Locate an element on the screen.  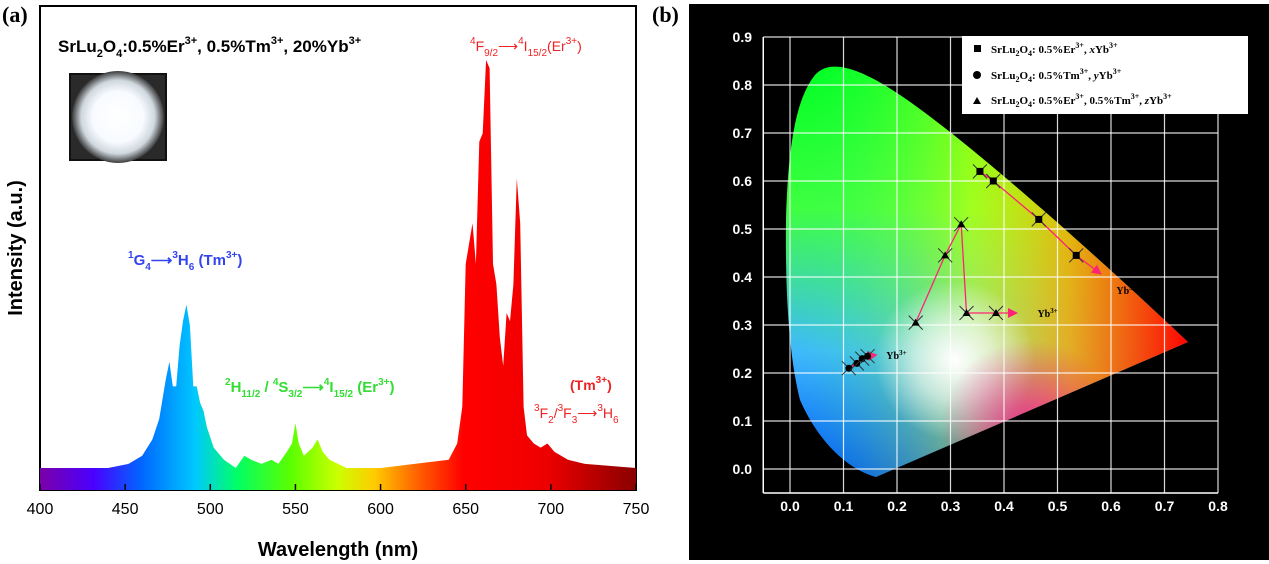
chart-title-a: SrLu2O4:0.5%Er3+, 0.5%Tm3+, 20%Yb3+ is located at coordinates (209, 47).